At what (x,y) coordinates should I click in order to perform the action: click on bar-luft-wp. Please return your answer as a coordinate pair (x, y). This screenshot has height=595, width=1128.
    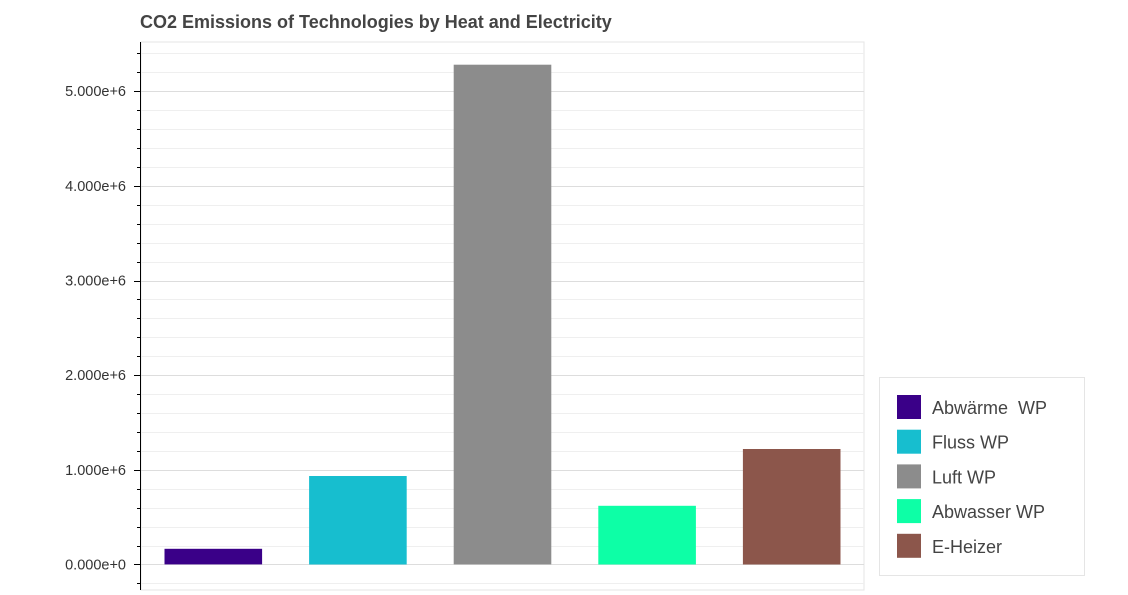
    Looking at the image, I should click on (502, 314).